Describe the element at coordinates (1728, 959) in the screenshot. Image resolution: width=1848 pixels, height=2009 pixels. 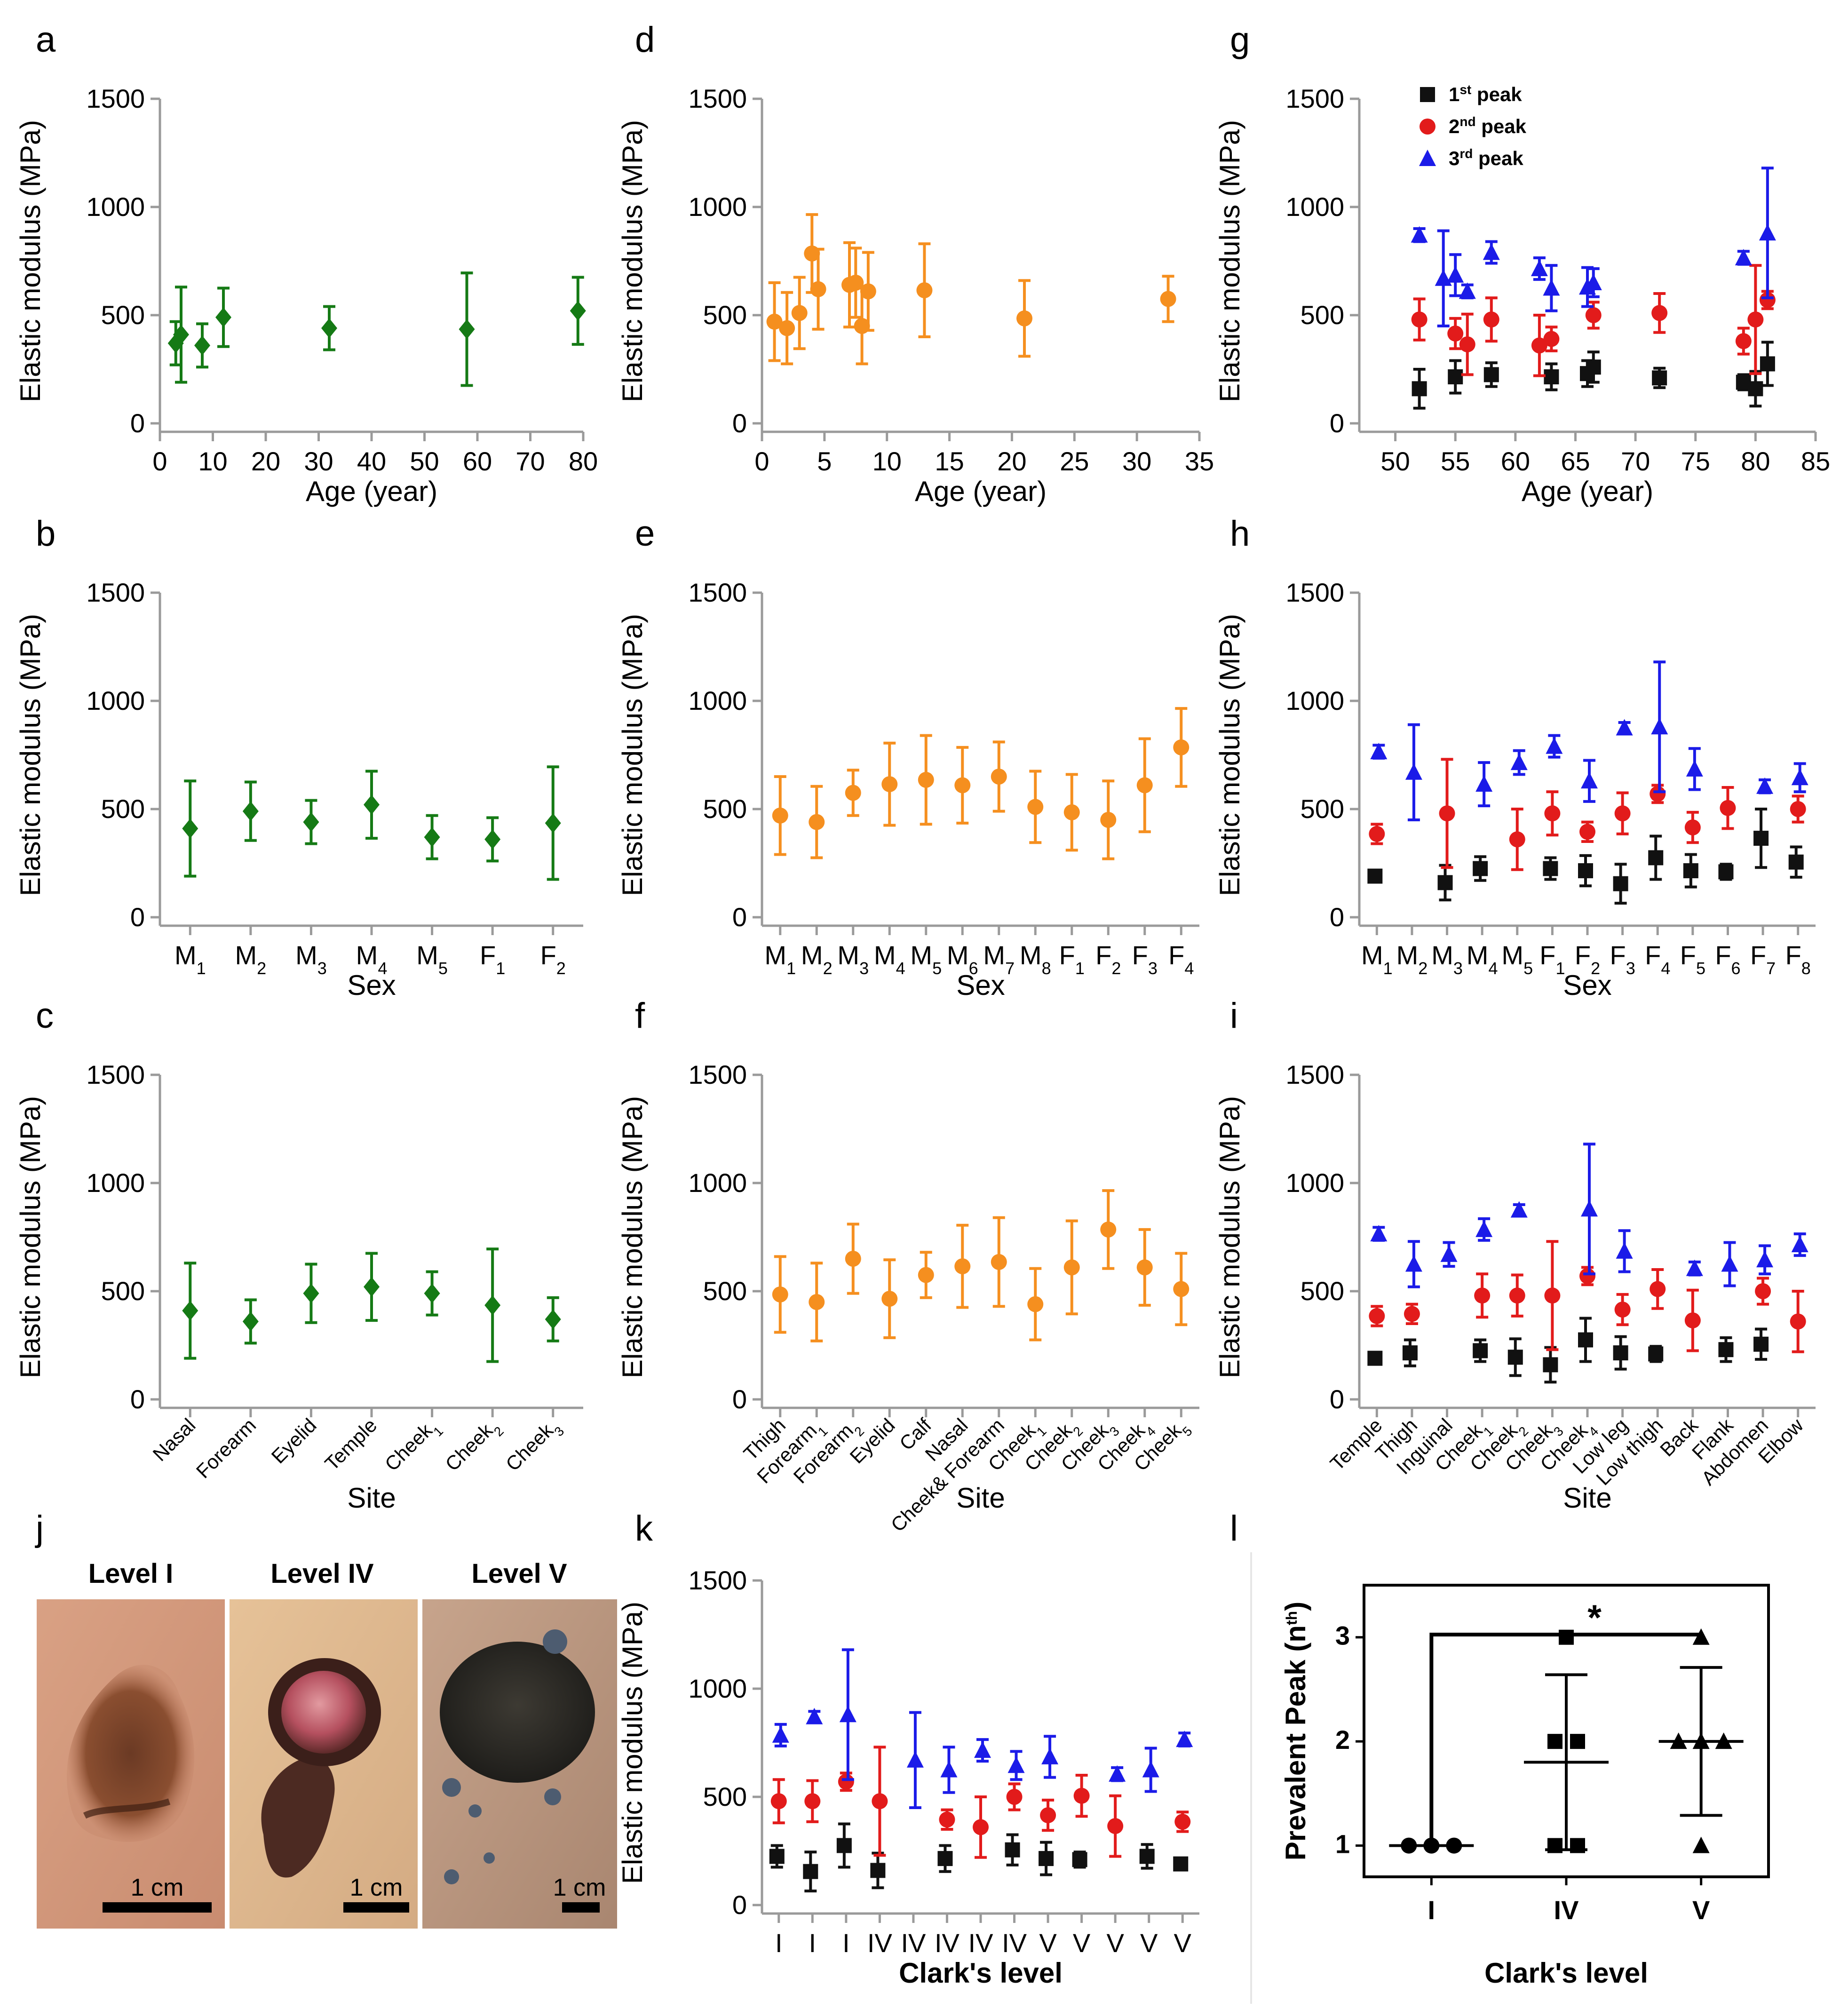
I see `x-tick-label: F6` at that location.